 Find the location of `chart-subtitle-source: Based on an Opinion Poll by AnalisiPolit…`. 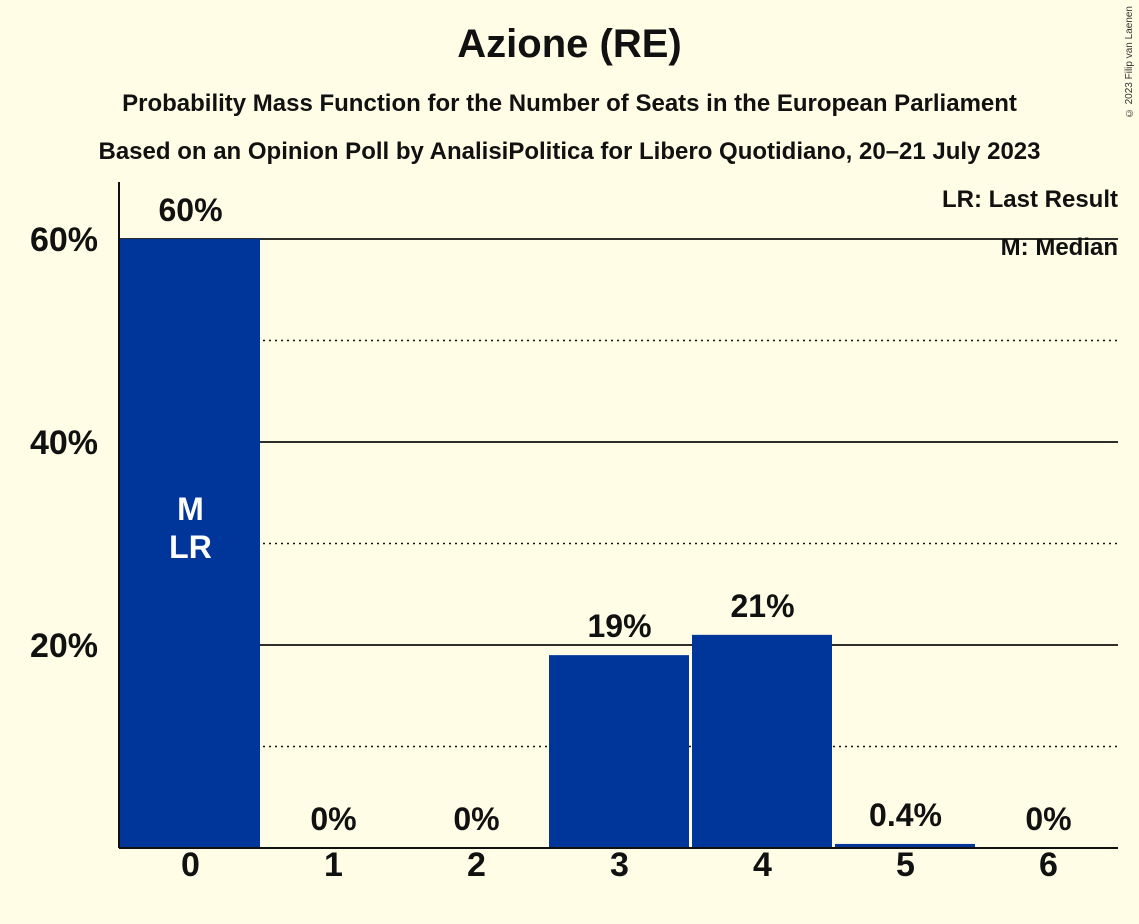

chart-subtitle-source: Based on an Opinion Poll by AnalisiPolit… is located at coordinates (569, 151).